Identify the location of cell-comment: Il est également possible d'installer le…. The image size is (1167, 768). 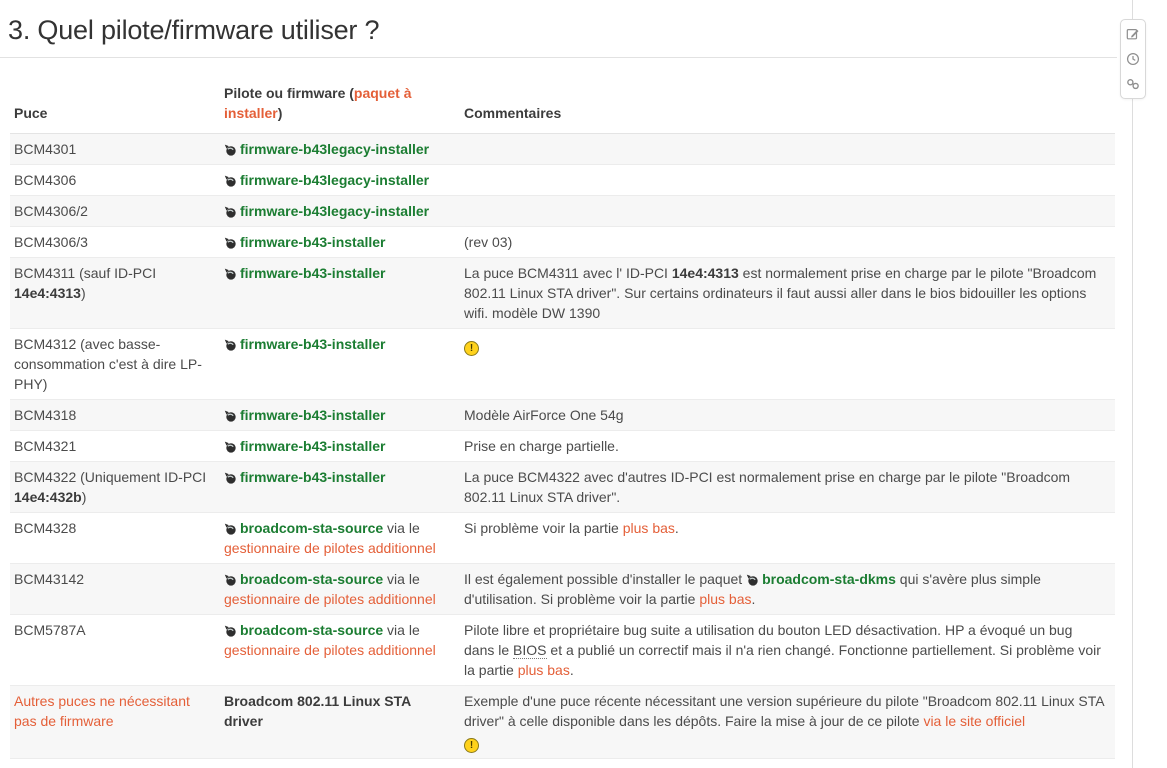
(787, 589).